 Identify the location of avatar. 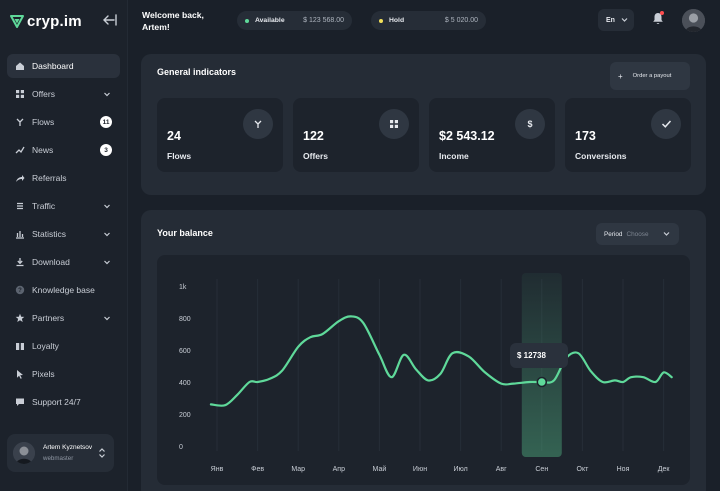
(693, 20).